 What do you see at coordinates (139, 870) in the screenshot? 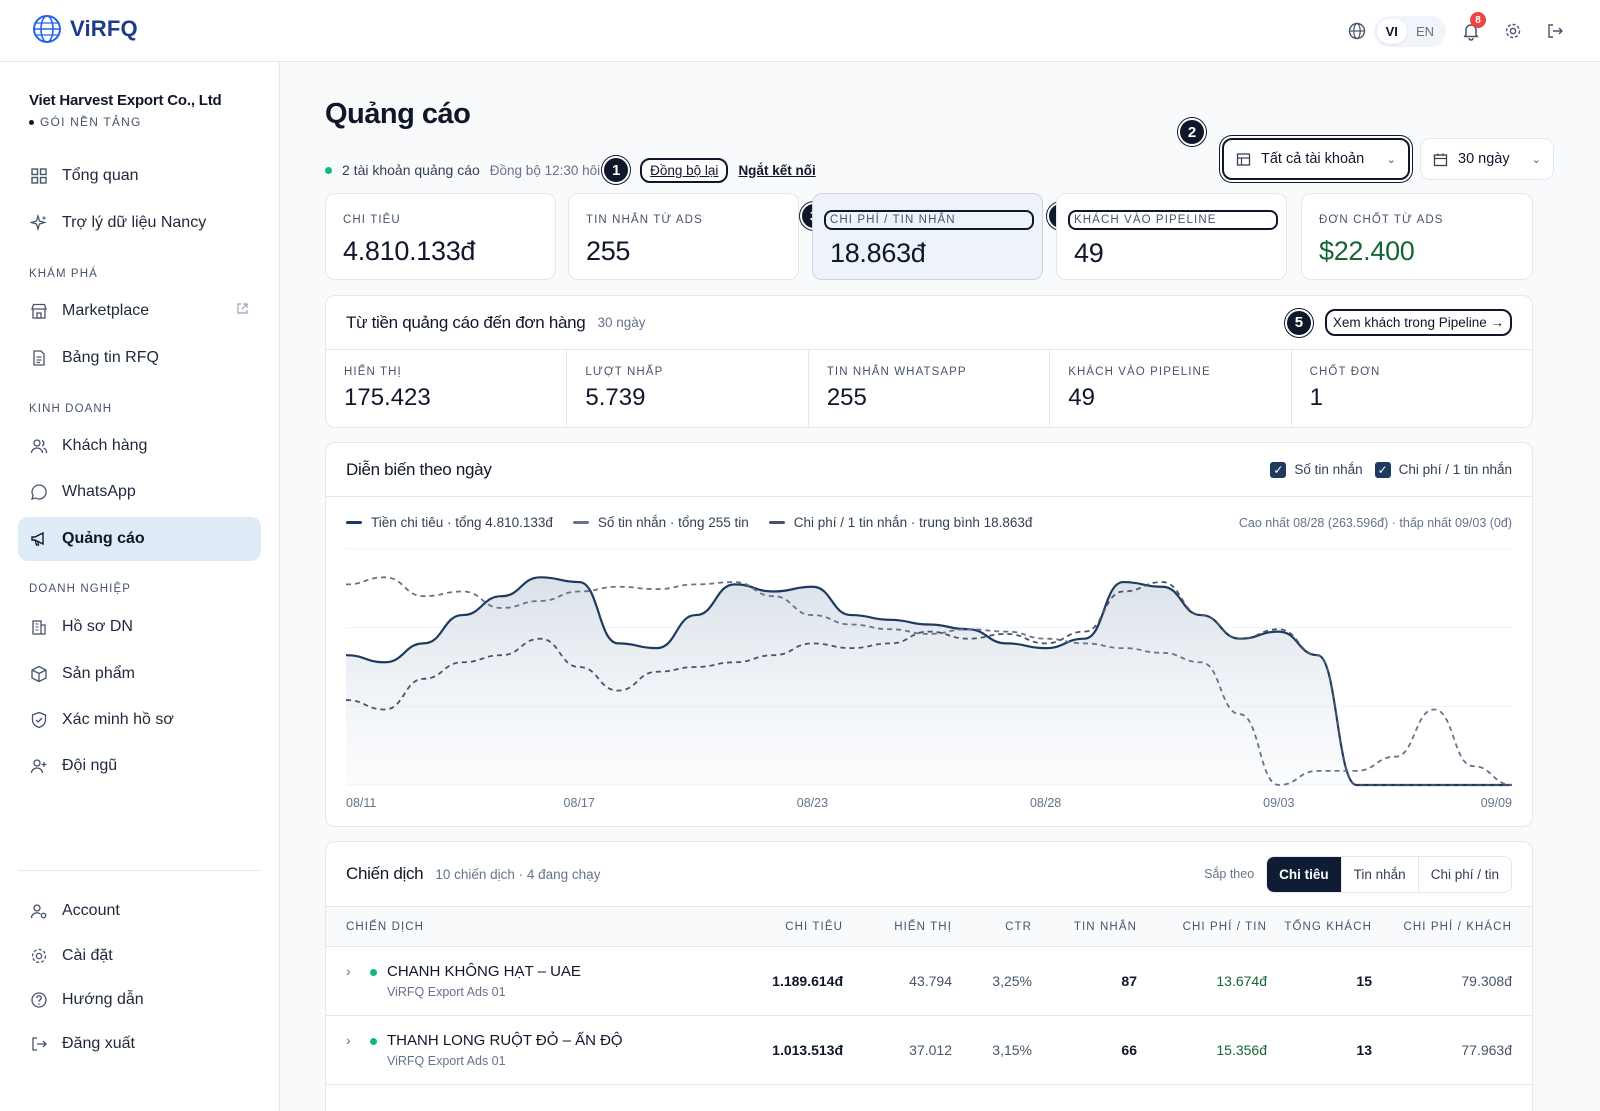
I see `sidebar-divider` at bounding box center [139, 870].